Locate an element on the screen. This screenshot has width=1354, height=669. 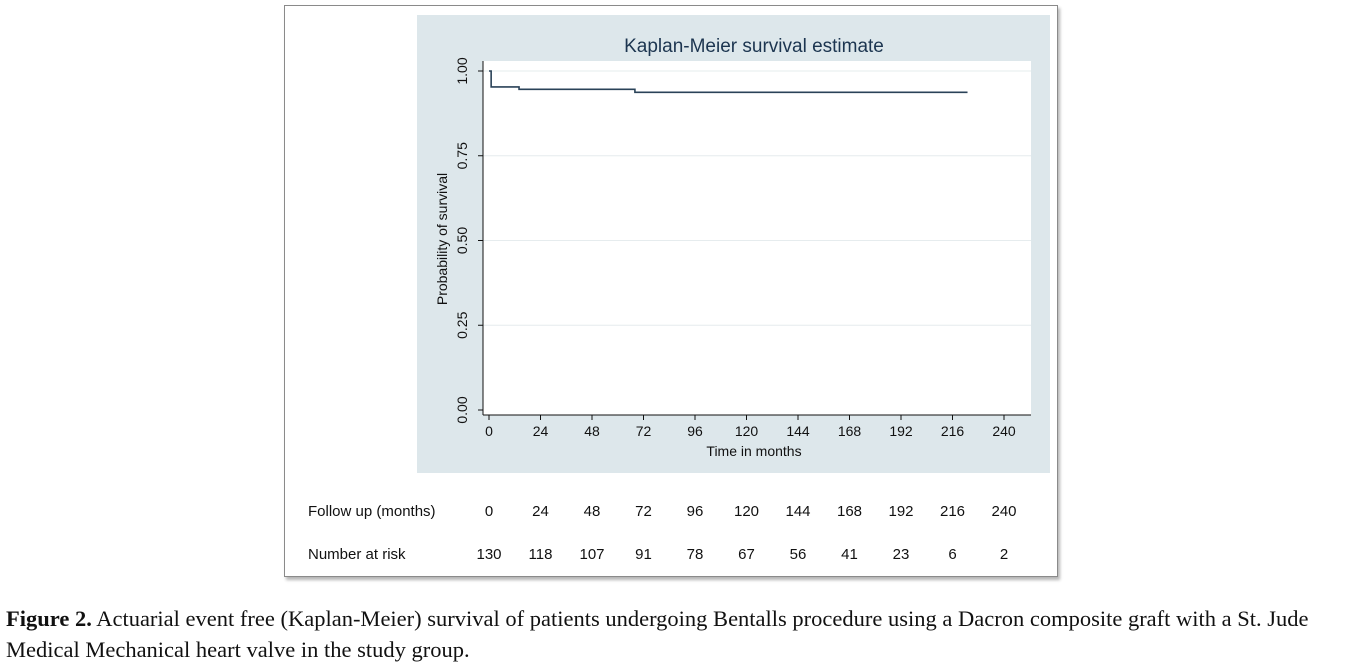
x-tick-label: 120 is located at coordinates (747, 431).